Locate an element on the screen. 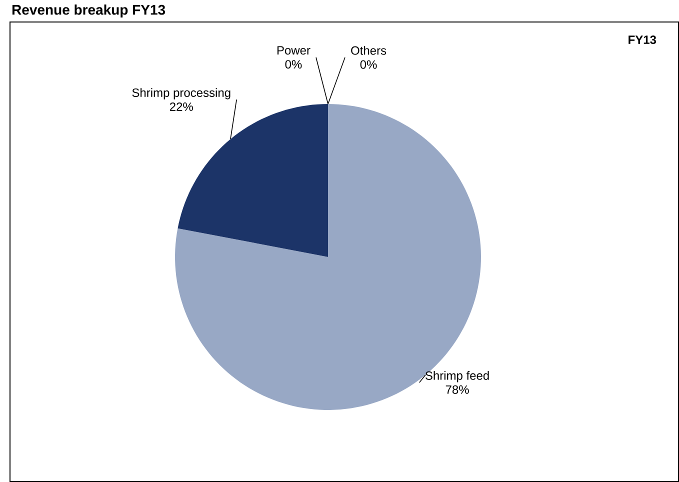 This screenshot has height=482, width=679. category-label: Others is located at coordinates (368, 50).